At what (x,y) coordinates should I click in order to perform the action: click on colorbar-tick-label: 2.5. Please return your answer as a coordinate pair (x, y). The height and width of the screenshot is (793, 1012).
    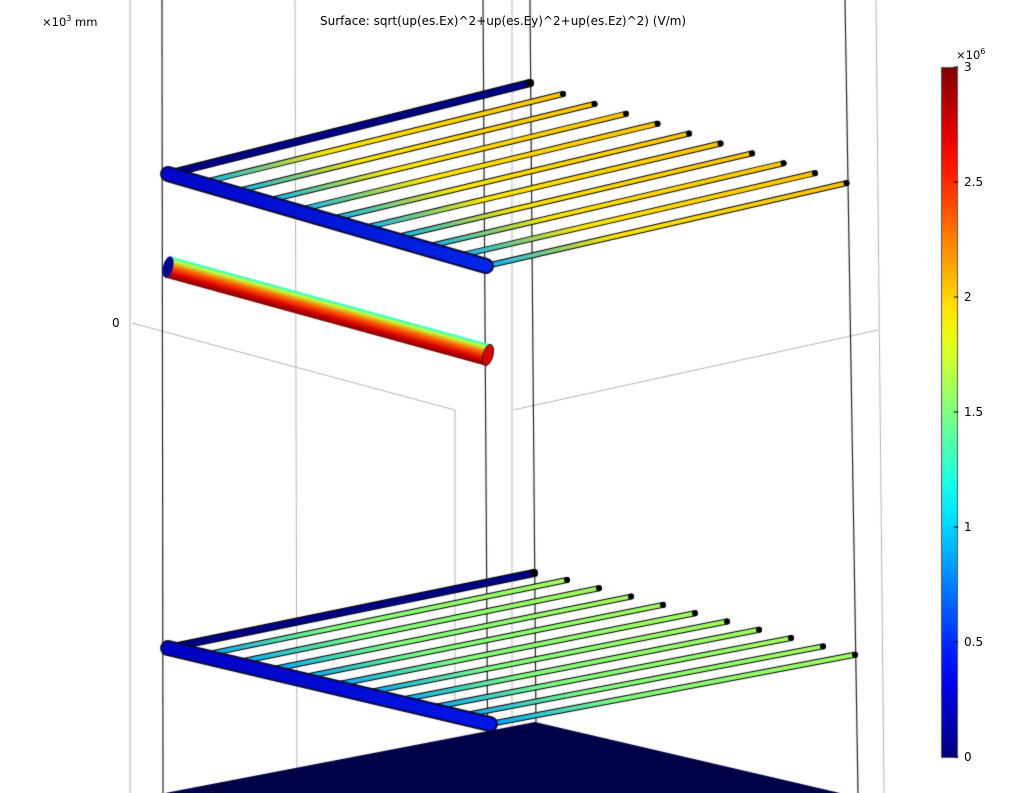
    Looking at the image, I should click on (974, 182).